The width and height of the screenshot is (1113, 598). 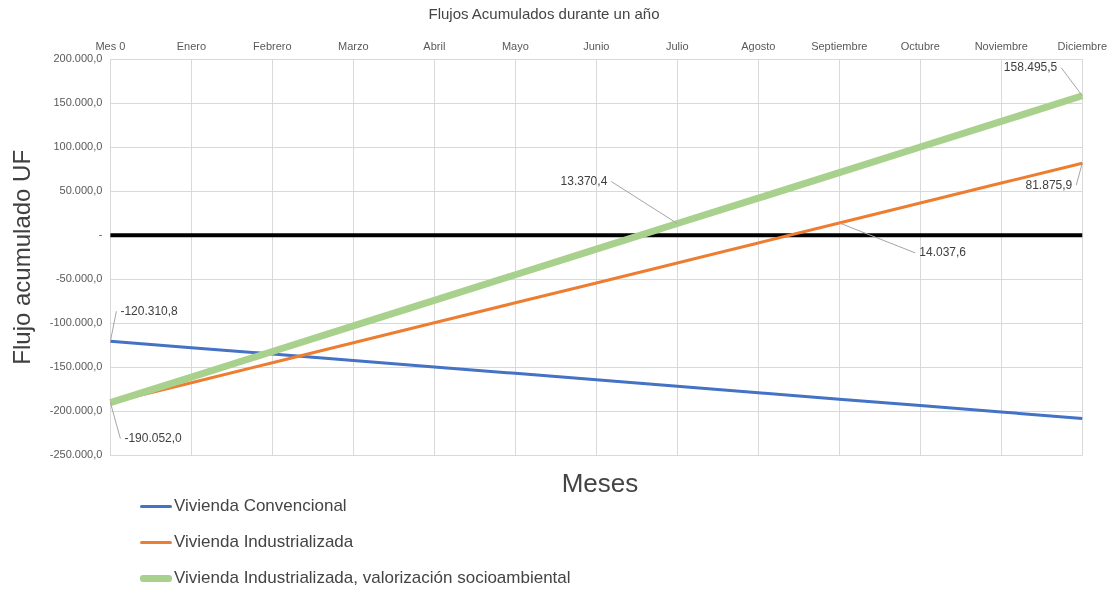 I want to click on x-tick-label: Noviembre, so click(x=1001, y=45).